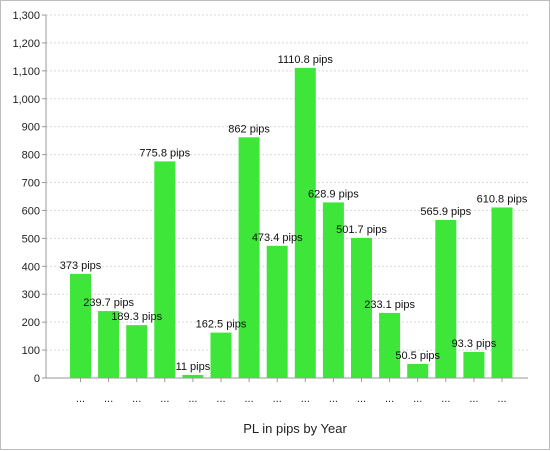 The height and width of the screenshot is (451, 550). I want to click on y-tick-label: 500, so click(31, 239).